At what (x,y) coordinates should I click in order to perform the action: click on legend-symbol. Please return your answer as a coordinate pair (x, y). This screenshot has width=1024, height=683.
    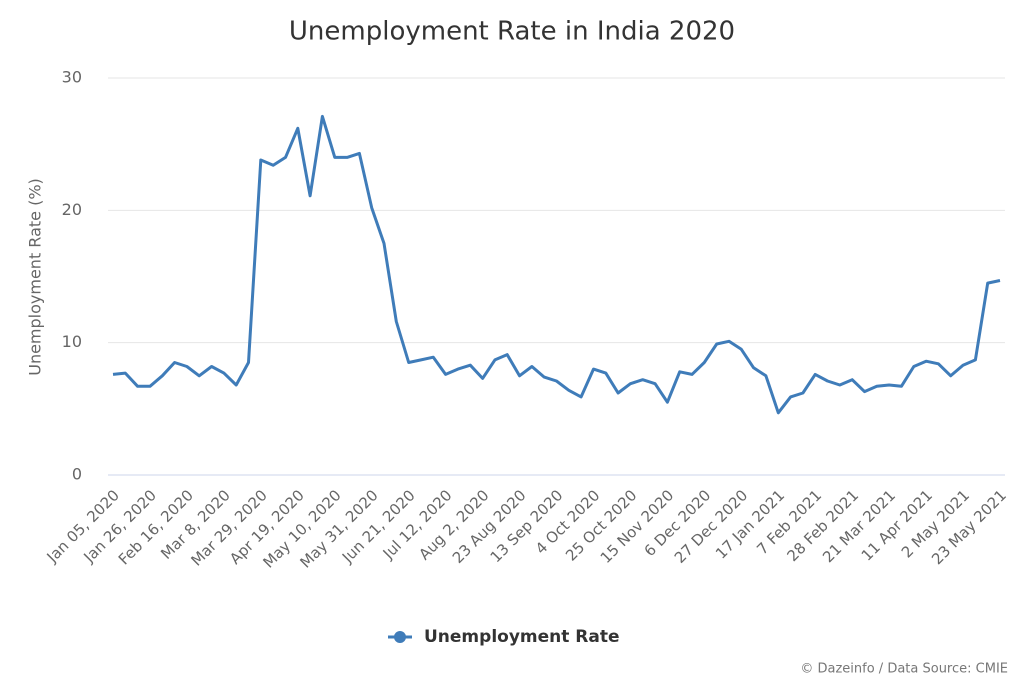
    Looking at the image, I should click on (400, 637).